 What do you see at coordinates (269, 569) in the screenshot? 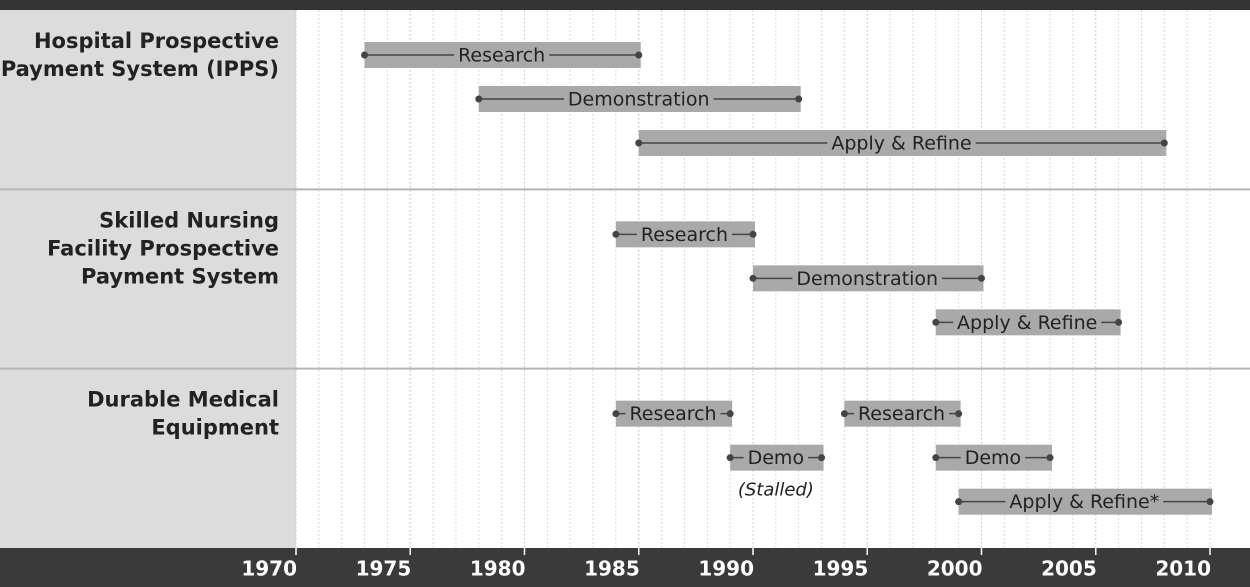
I see `x-tick-label: 1970` at bounding box center [269, 569].